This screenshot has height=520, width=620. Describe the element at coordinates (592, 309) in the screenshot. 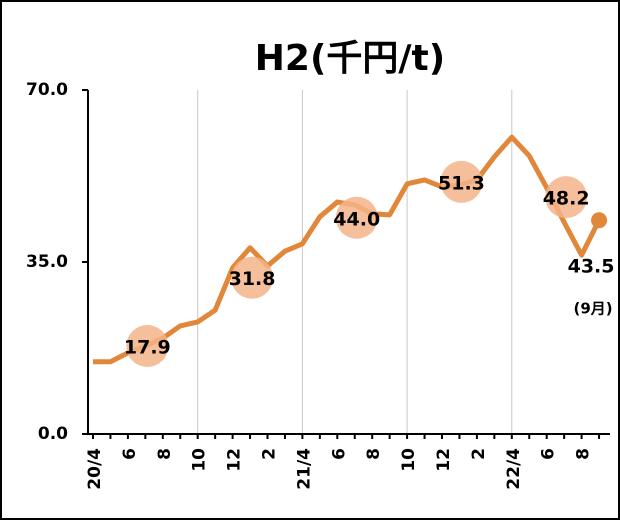

I see `end-note: (9月)` at that location.